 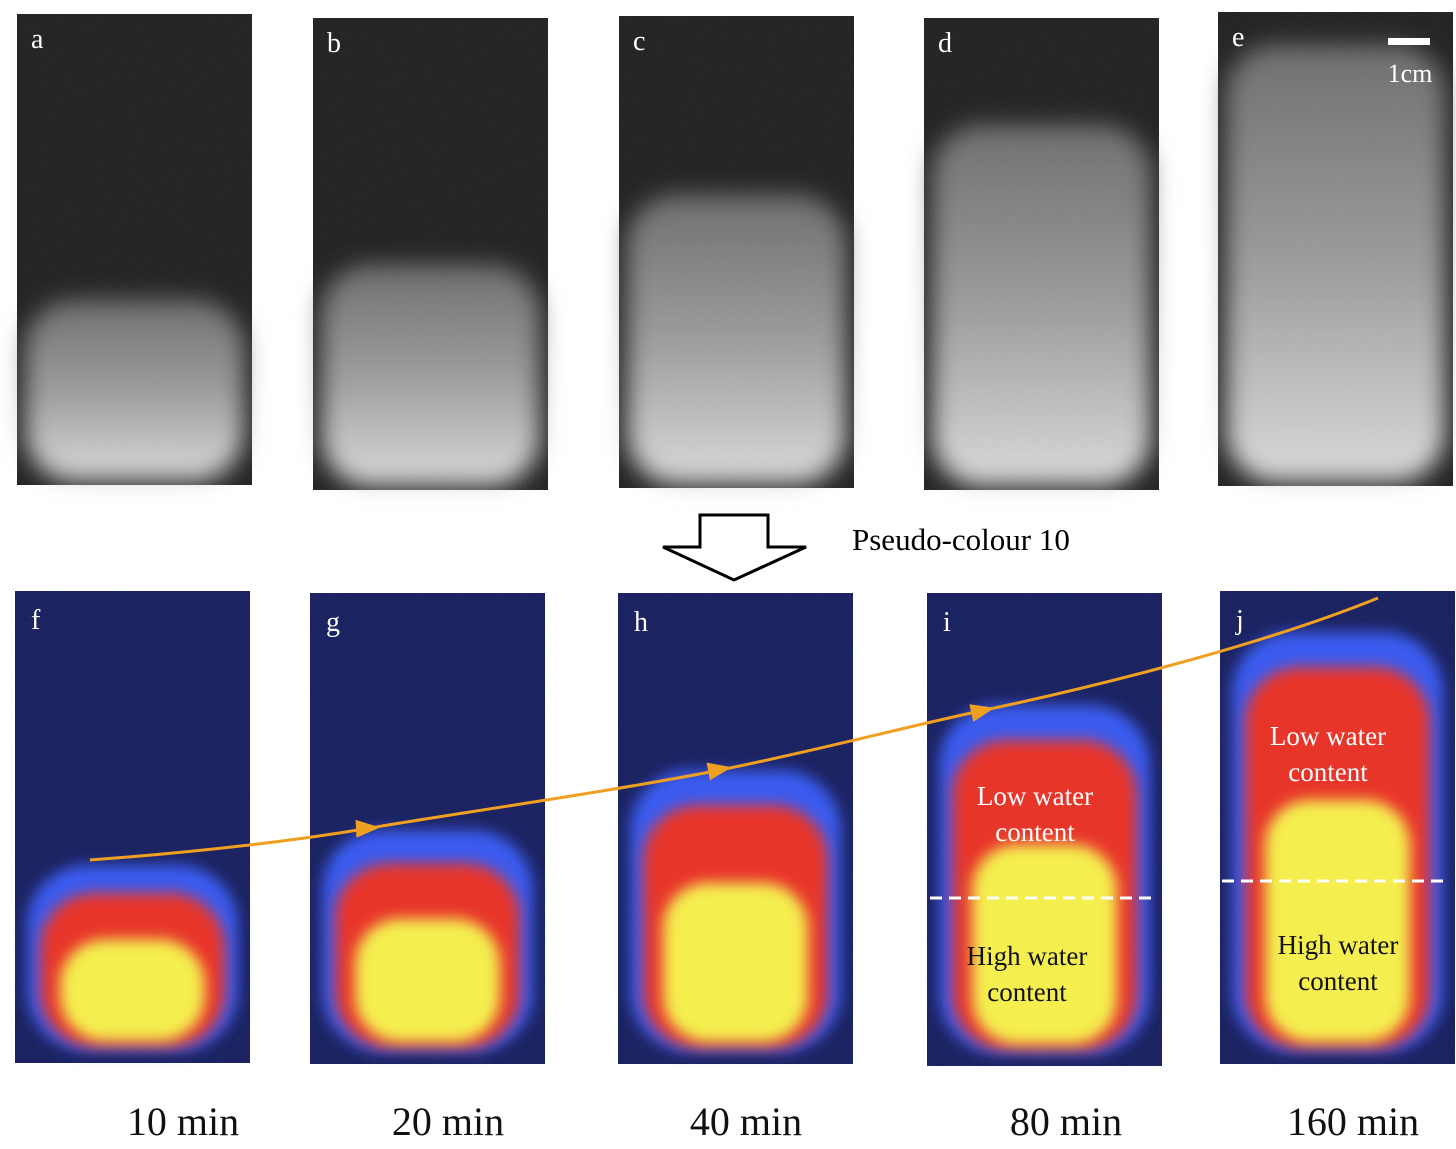 What do you see at coordinates (945, 43) in the screenshot?
I see `panel-label: d` at bounding box center [945, 43].